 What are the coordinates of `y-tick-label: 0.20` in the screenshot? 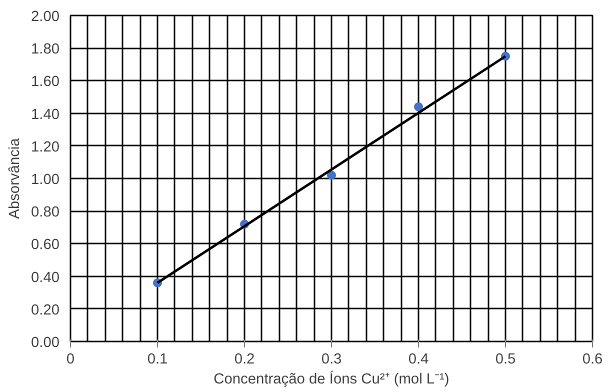 It's located at (45, 310).